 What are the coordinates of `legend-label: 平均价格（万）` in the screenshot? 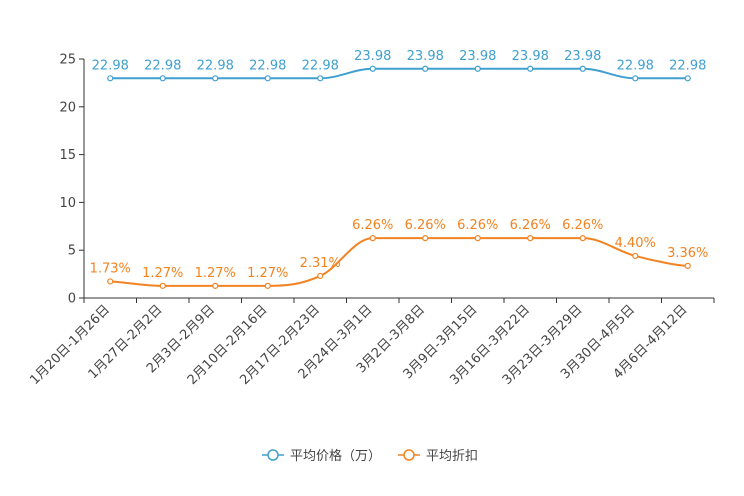 It's located at (335, 456).